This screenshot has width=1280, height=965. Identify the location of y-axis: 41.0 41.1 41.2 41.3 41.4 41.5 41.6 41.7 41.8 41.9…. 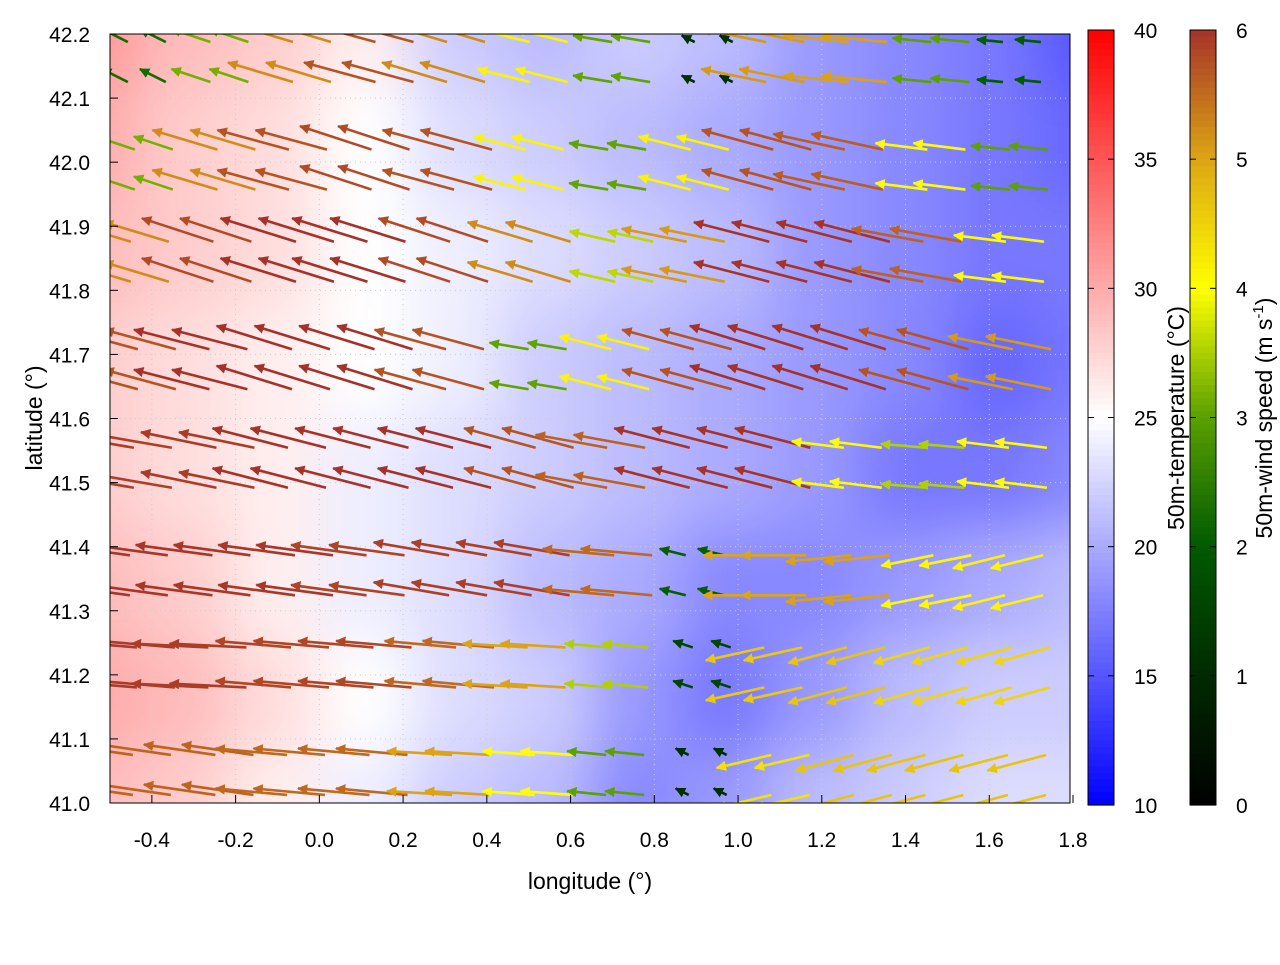
(83, 420).